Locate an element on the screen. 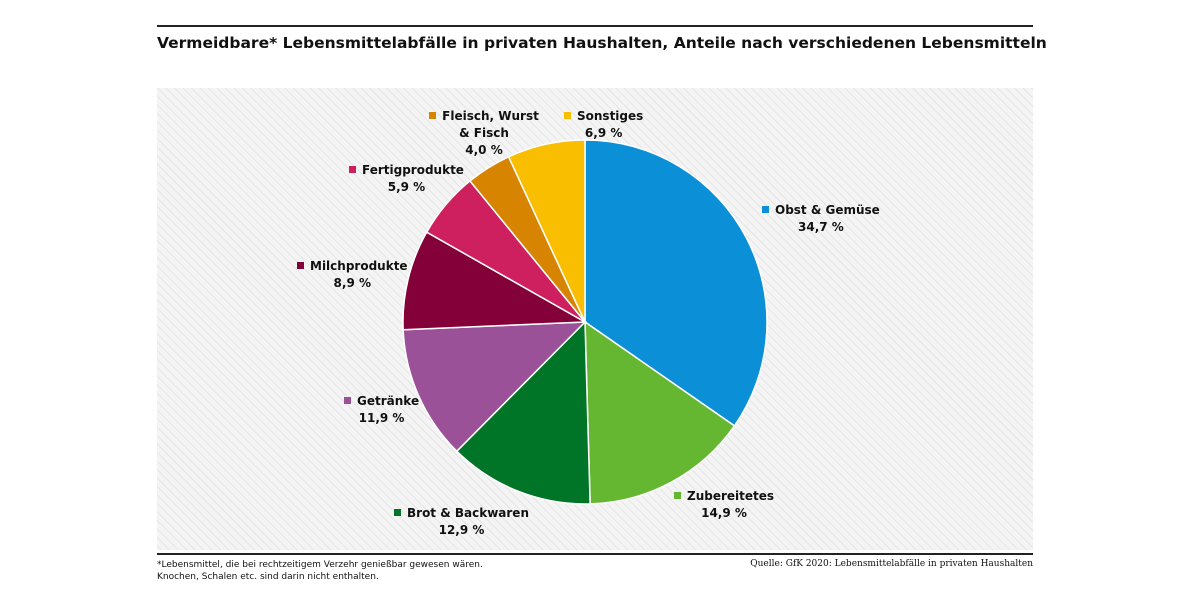 The height and width of the screenshot is (602, 1200). label-text: Fleisch, Wurst & Fisch is located at coordinates (490, 124).